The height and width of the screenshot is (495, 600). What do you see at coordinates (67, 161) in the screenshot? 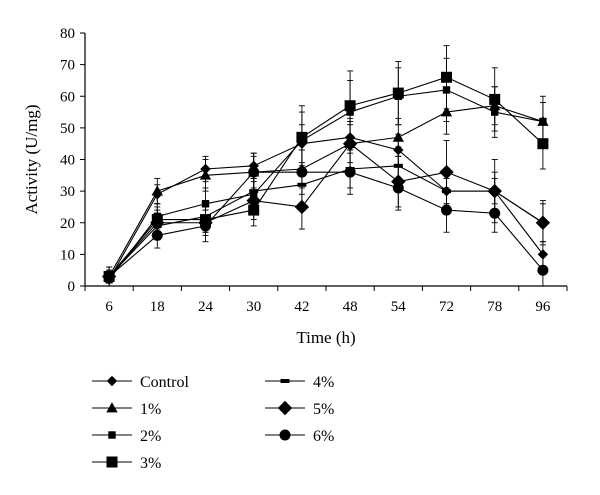
I see `y-tick-label: 40` at bounding box center [67, 161].